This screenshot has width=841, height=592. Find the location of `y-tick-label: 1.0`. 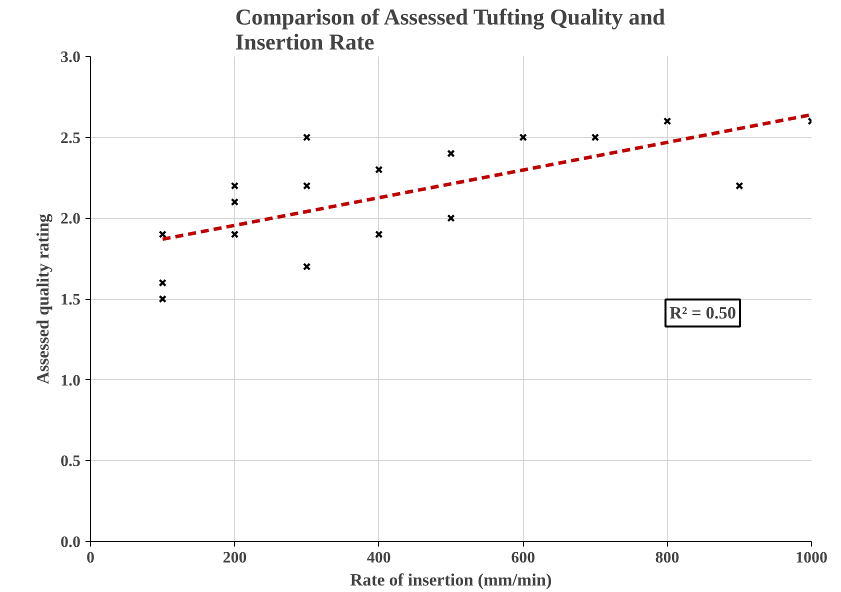

y-tick-label: 1.0 is located at coordinates (70, 381).